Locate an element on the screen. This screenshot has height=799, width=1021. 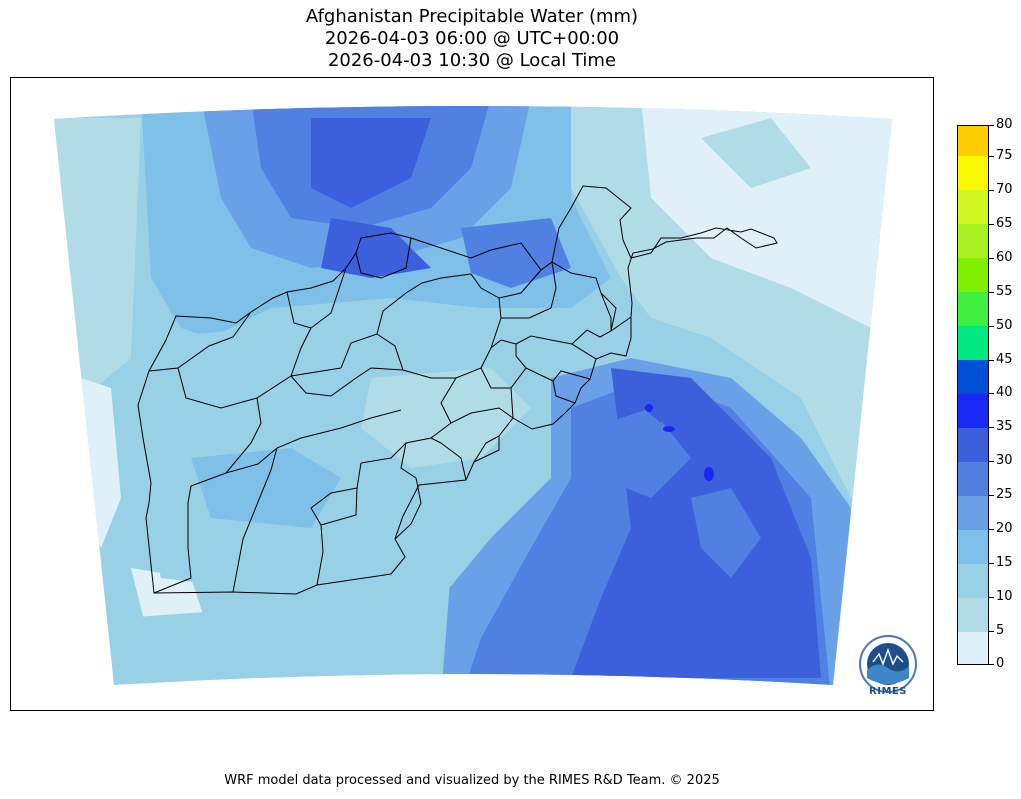
rimes-logo-text: RIMES is located at coordinates (888, 691).